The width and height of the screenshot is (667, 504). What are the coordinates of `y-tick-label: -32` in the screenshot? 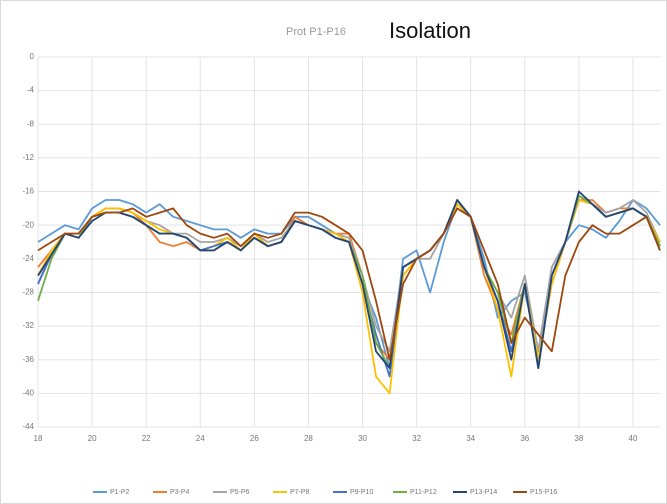 It's located at (28, 325).